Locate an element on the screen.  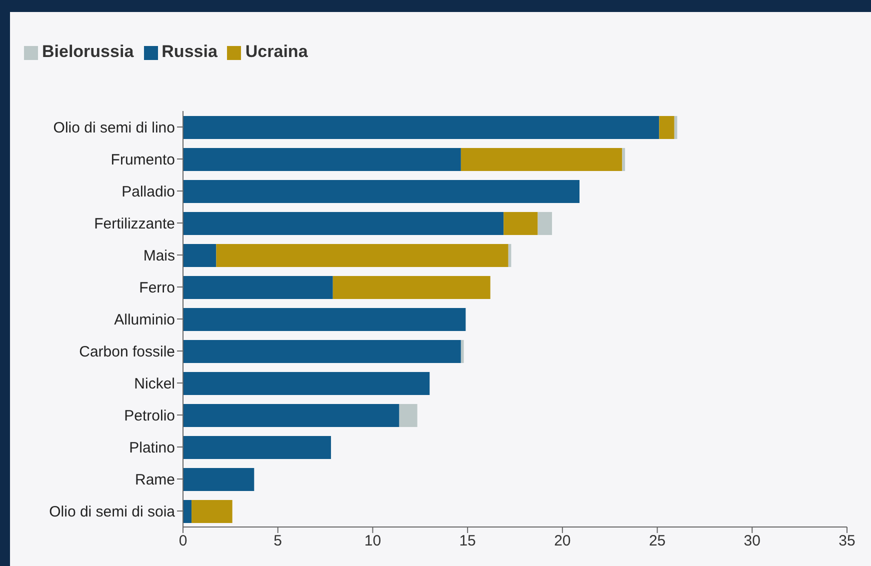
y-tick-label: Ferro is located at coordinates (157, 287).